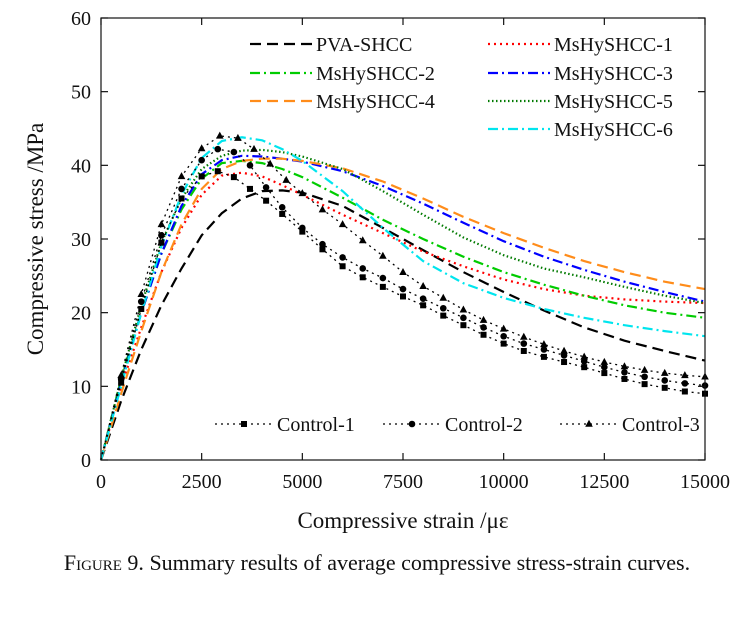  Describe the element at coordinates (504, 482) in the screenshot. I see `x-tick-label: 10000` at that location.